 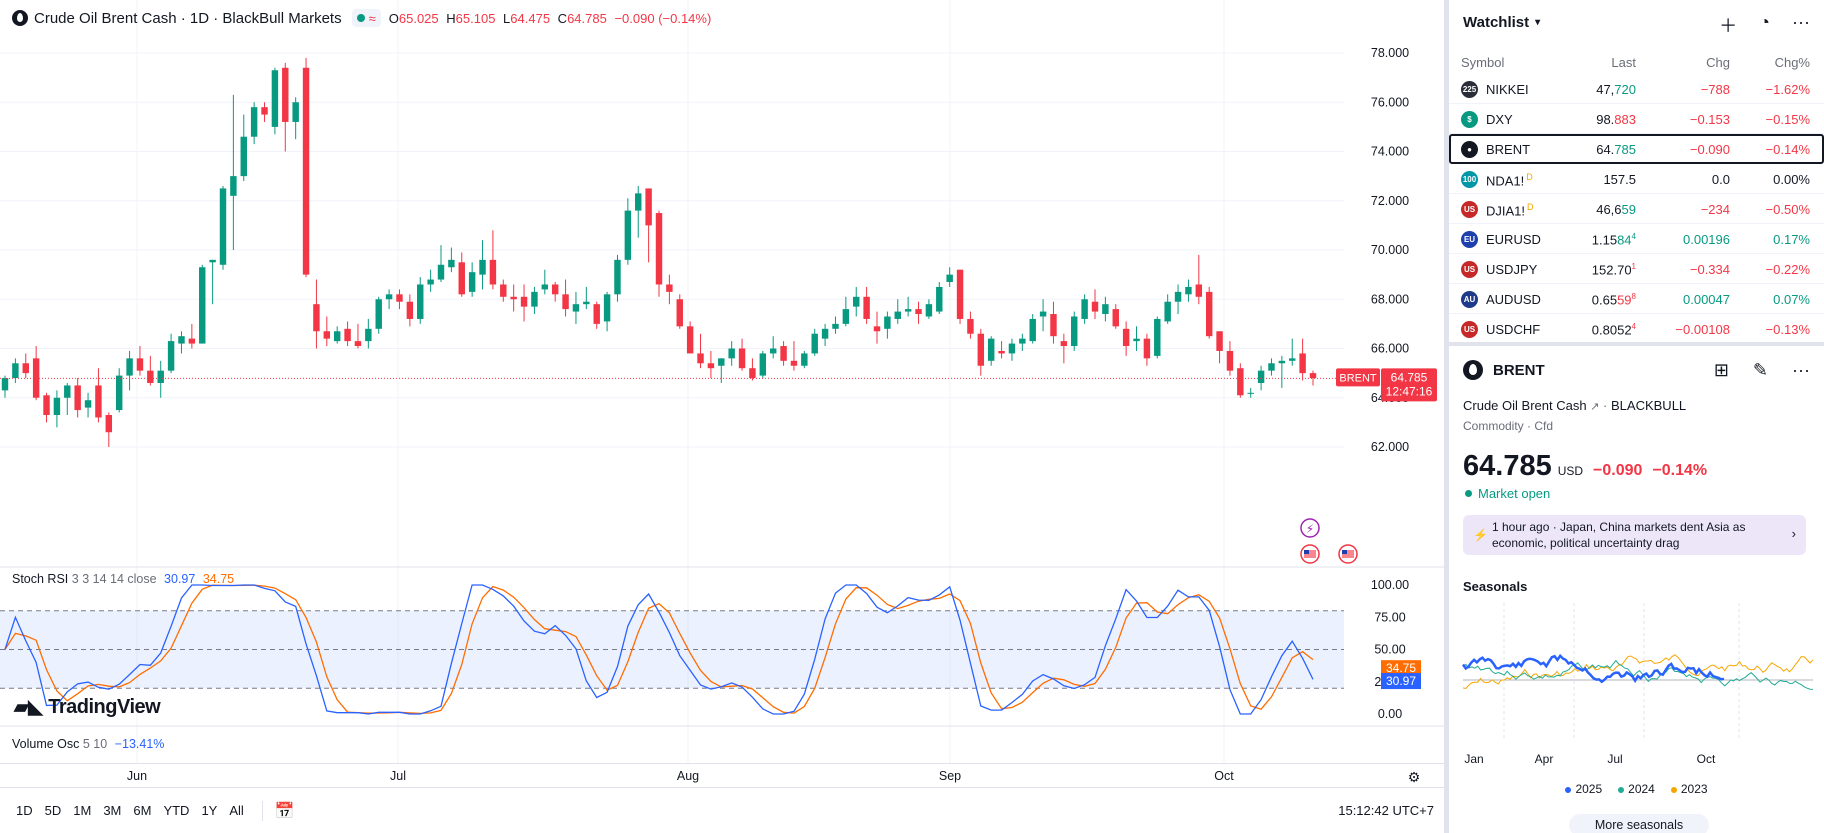 I want to click on flag-stripes, so click(x=1310, y=554).